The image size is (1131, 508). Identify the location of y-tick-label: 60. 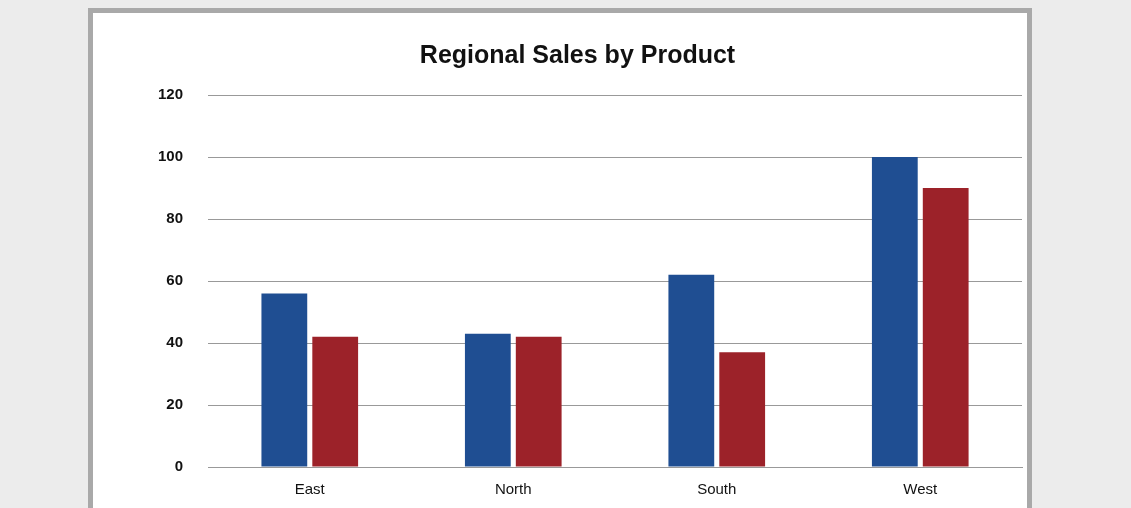
(175, 280).